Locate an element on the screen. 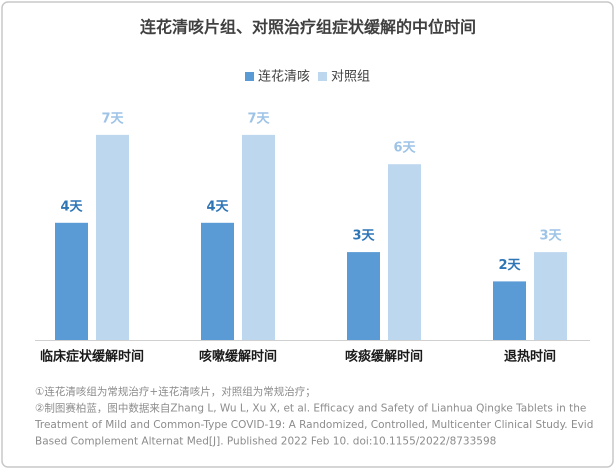  x-tick-label: 临床症状缓解时间 is located at coordinates (92, 357).